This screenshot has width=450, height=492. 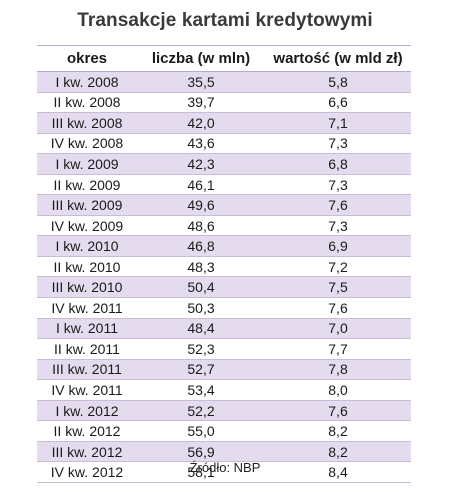 What do you see at coordinates (201, 205) in the screenshot?
I see `cell-count: 49,6` at bounding box center [201, 205].